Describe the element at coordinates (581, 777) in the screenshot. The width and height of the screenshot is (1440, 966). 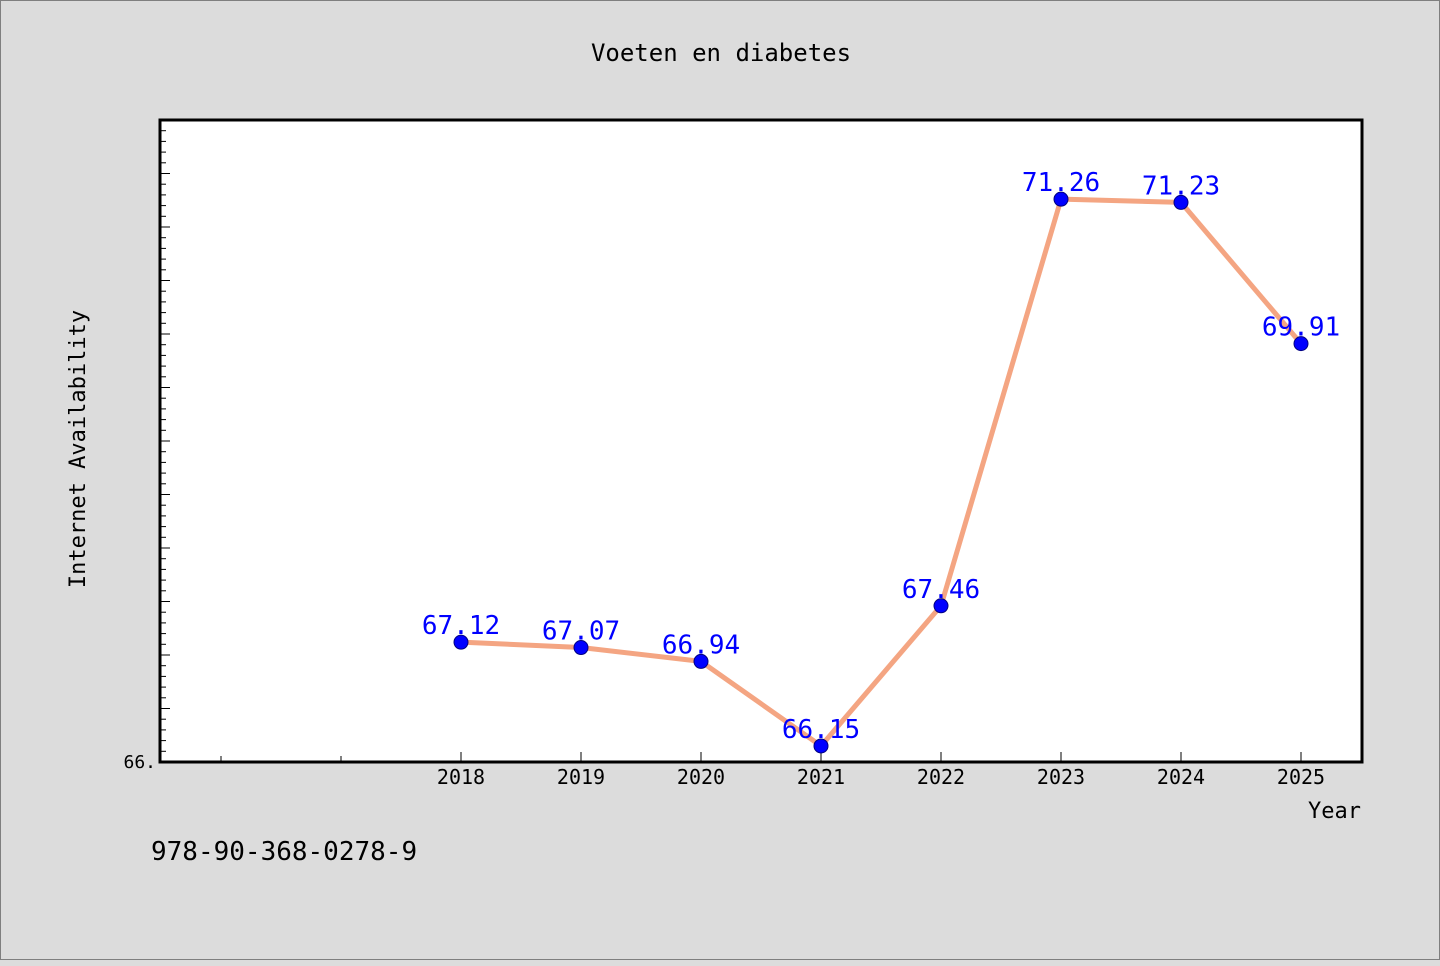
I see `x-tick-label: 2019` at that location.